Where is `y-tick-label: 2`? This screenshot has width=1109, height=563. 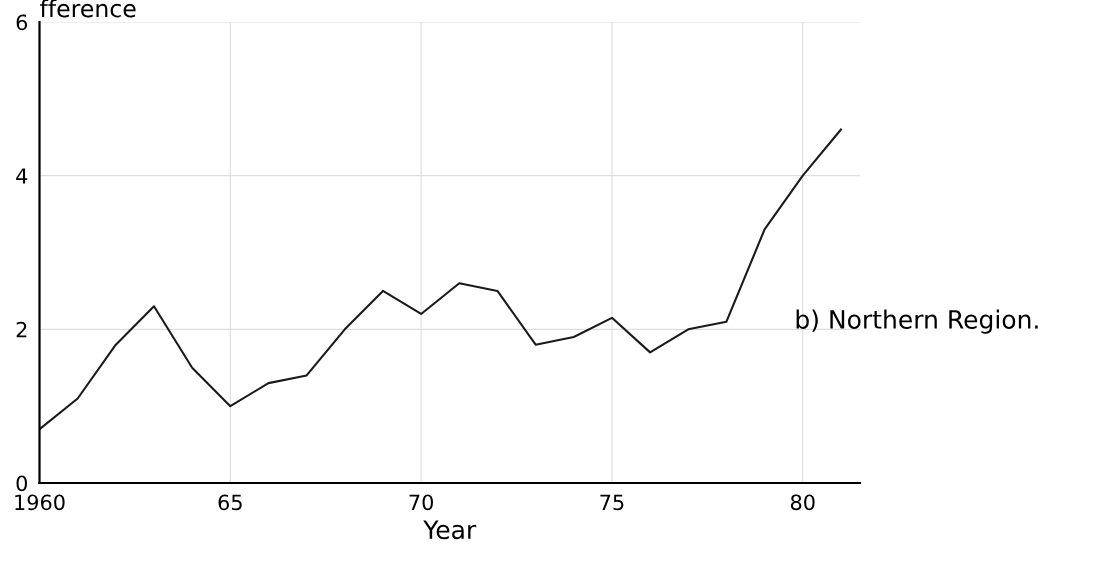
y-tick-label: 2 is located at coordinates (21, 329).